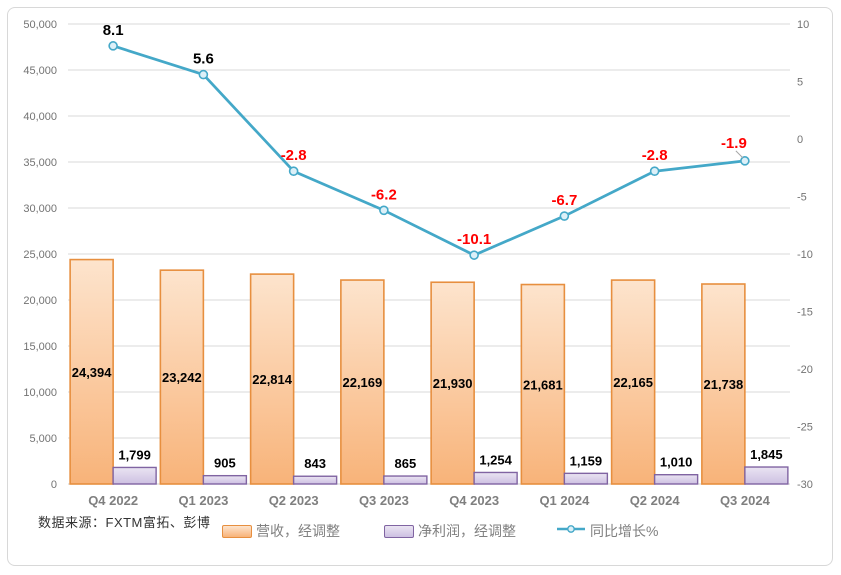 This screenshot has width=841, height=575. I want to click on growth-point-label: -6.2, so click(384, 194).